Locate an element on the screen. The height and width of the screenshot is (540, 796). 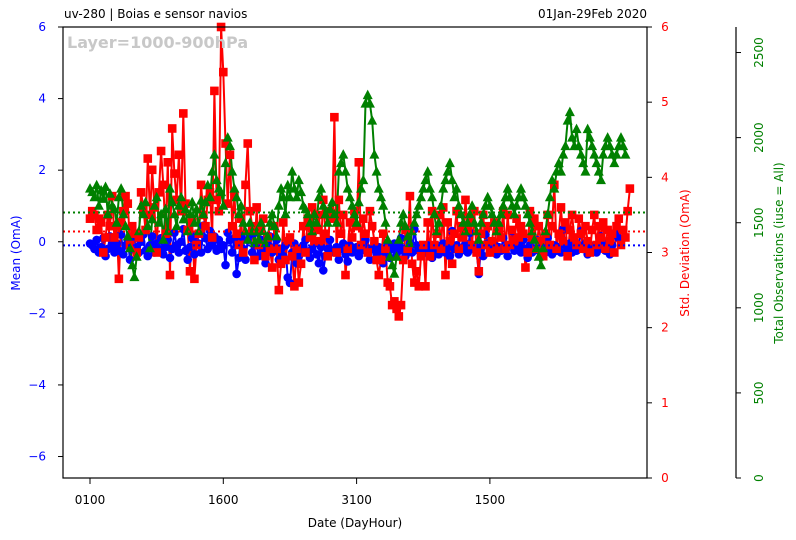
std-tick-label: 1 is located at coordinates (665, 403).